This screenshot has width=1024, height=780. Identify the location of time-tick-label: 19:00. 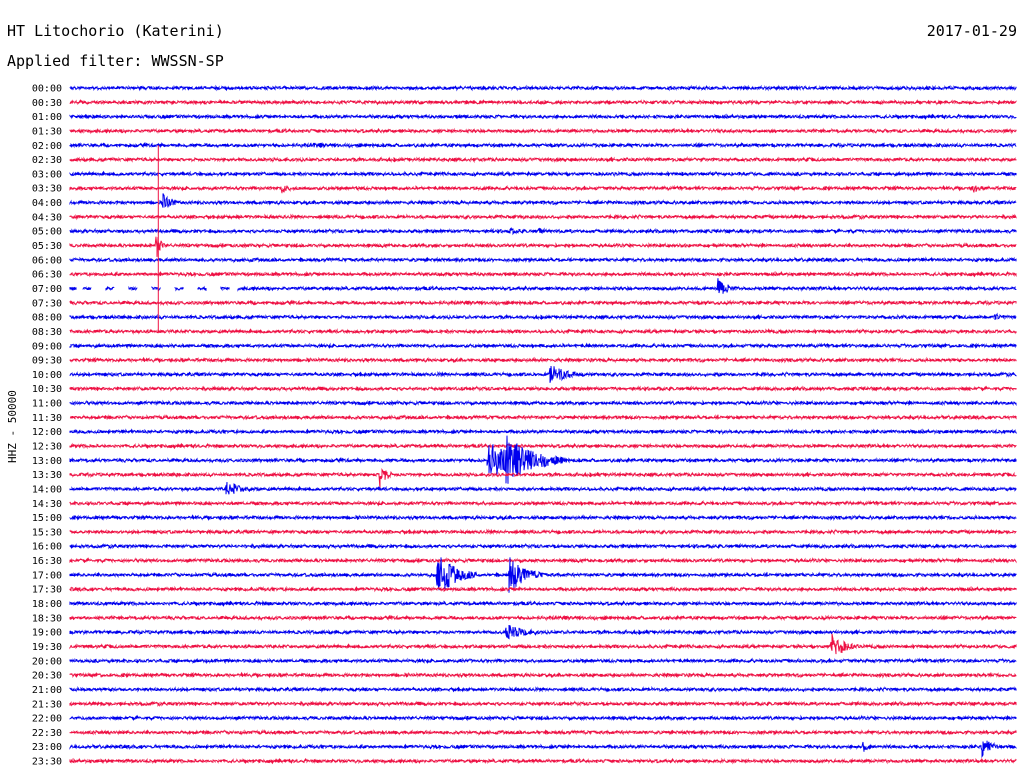
(47, 633).